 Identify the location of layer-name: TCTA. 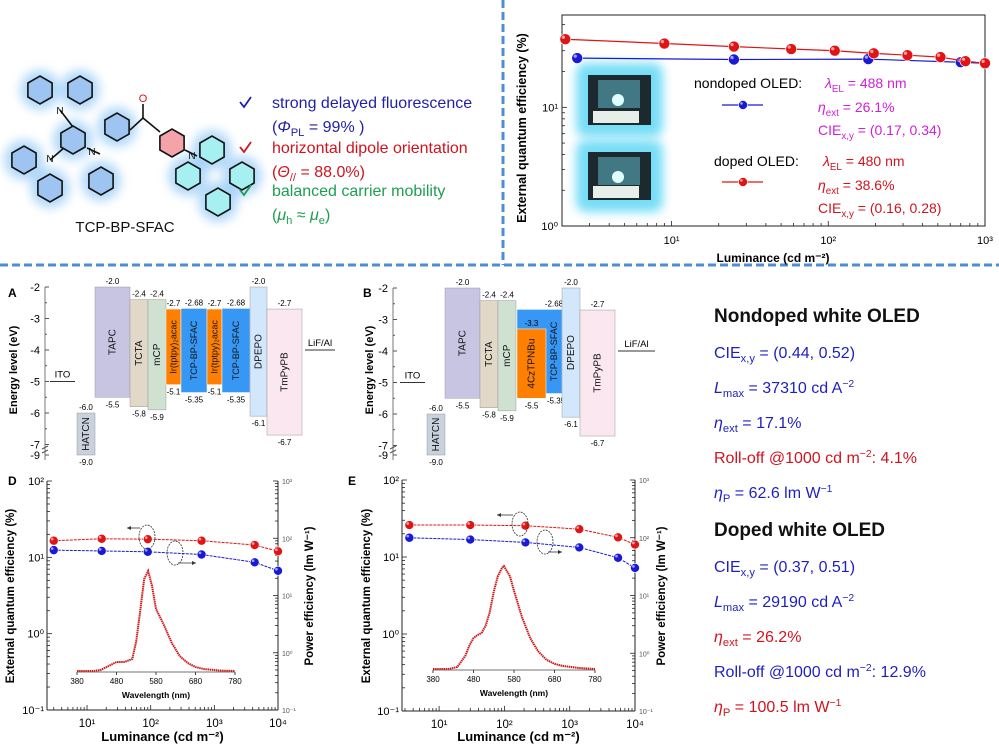
(139, 353).